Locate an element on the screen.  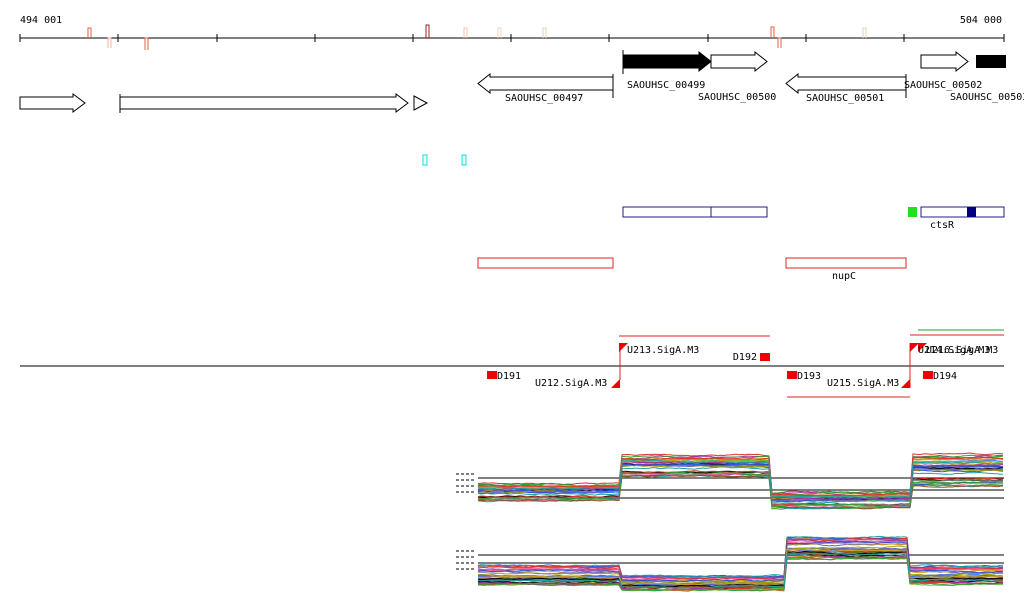
axis-start-label: 494 001 is located at coordinates (41, 20).